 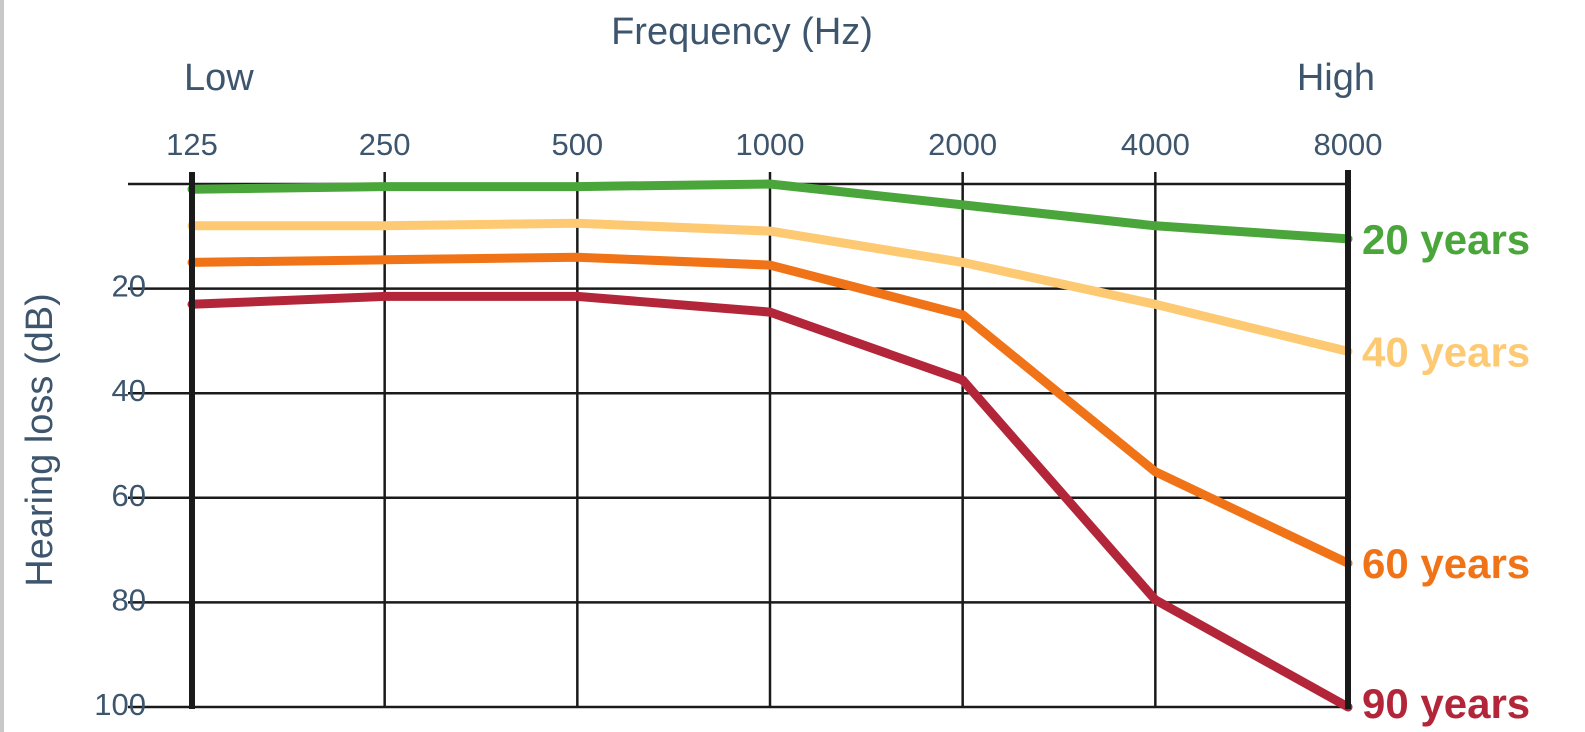 I want to click on series-label-20-years: 20 years, so click(x=1446, y=239).